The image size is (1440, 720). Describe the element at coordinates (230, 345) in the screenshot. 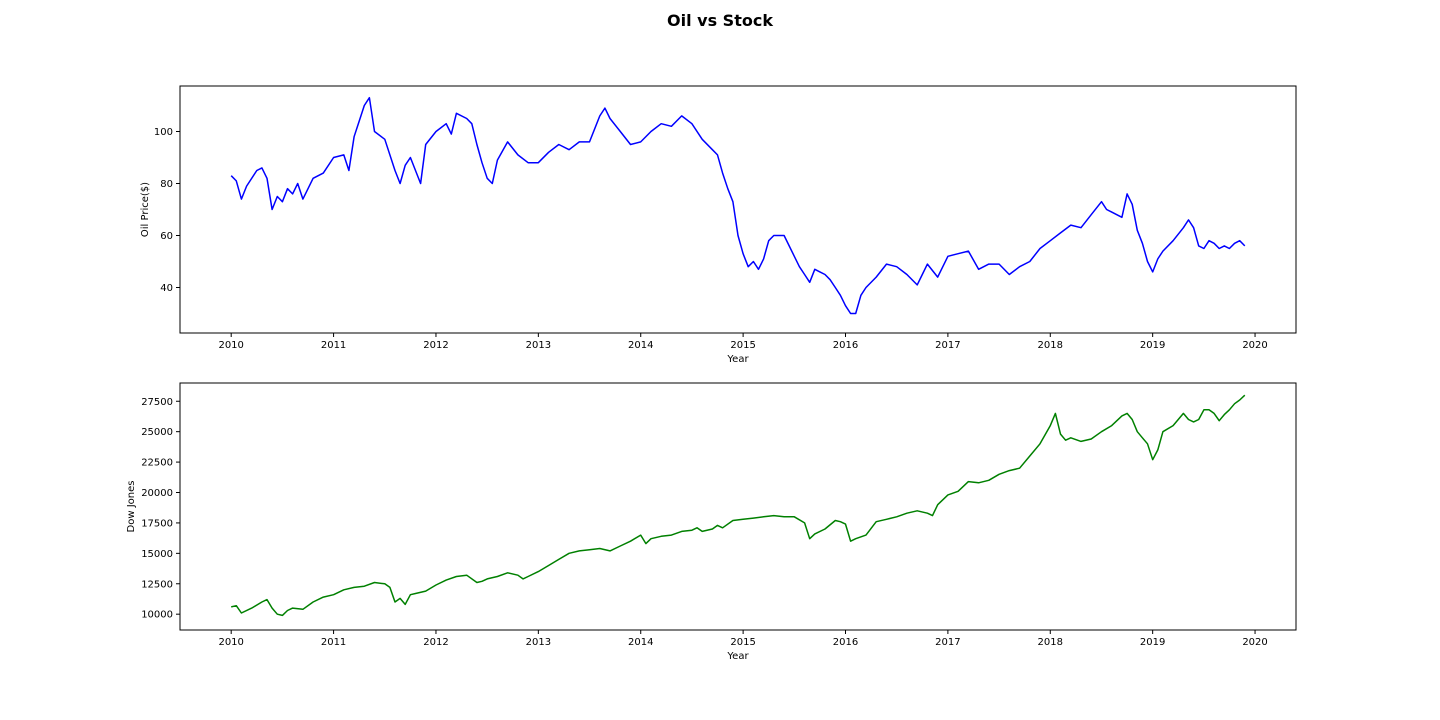

I see `oil-x-tick-label: 2010` at that location.